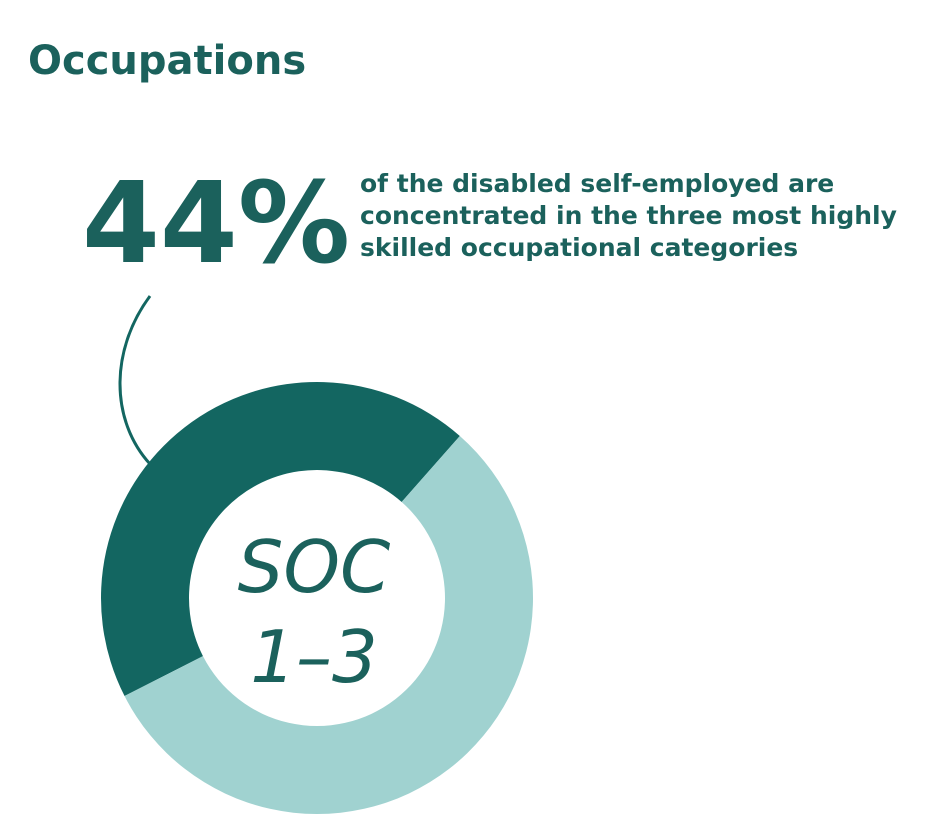 This screenshot has height=838, width=929. What do you see at coordinates (579, 247) in the screenshot?
I see `description-line: skilled occupational categories` at bounding box center [579, 247].